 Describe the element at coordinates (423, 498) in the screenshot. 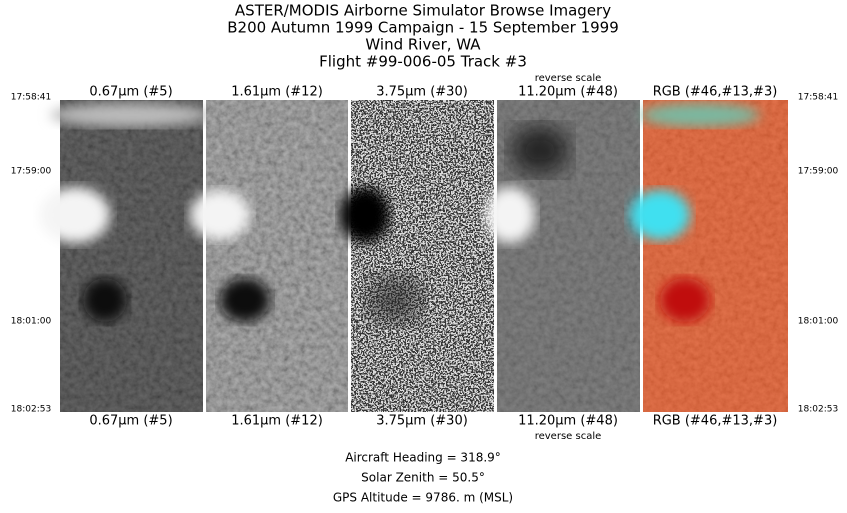

I see `footer-line: GPS Altitude = 9786. m (MSL)` at that location.